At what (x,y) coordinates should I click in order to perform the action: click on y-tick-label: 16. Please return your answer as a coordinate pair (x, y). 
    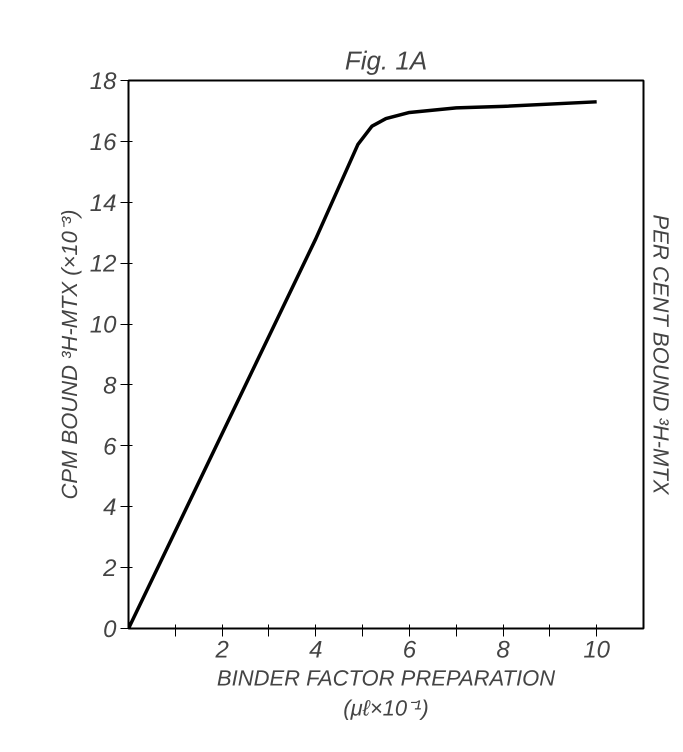
    Looking at the image, I should click on (104, 142).